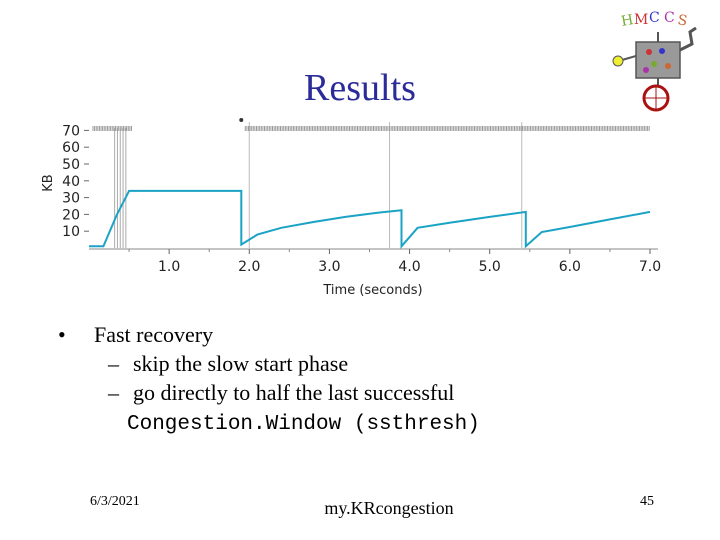 This screenshot has width=720, height=540. What do you see at coordinates (71, 215) in the screenshot?
I see `y-tick-label: 20` at bounding box center [71, 215].